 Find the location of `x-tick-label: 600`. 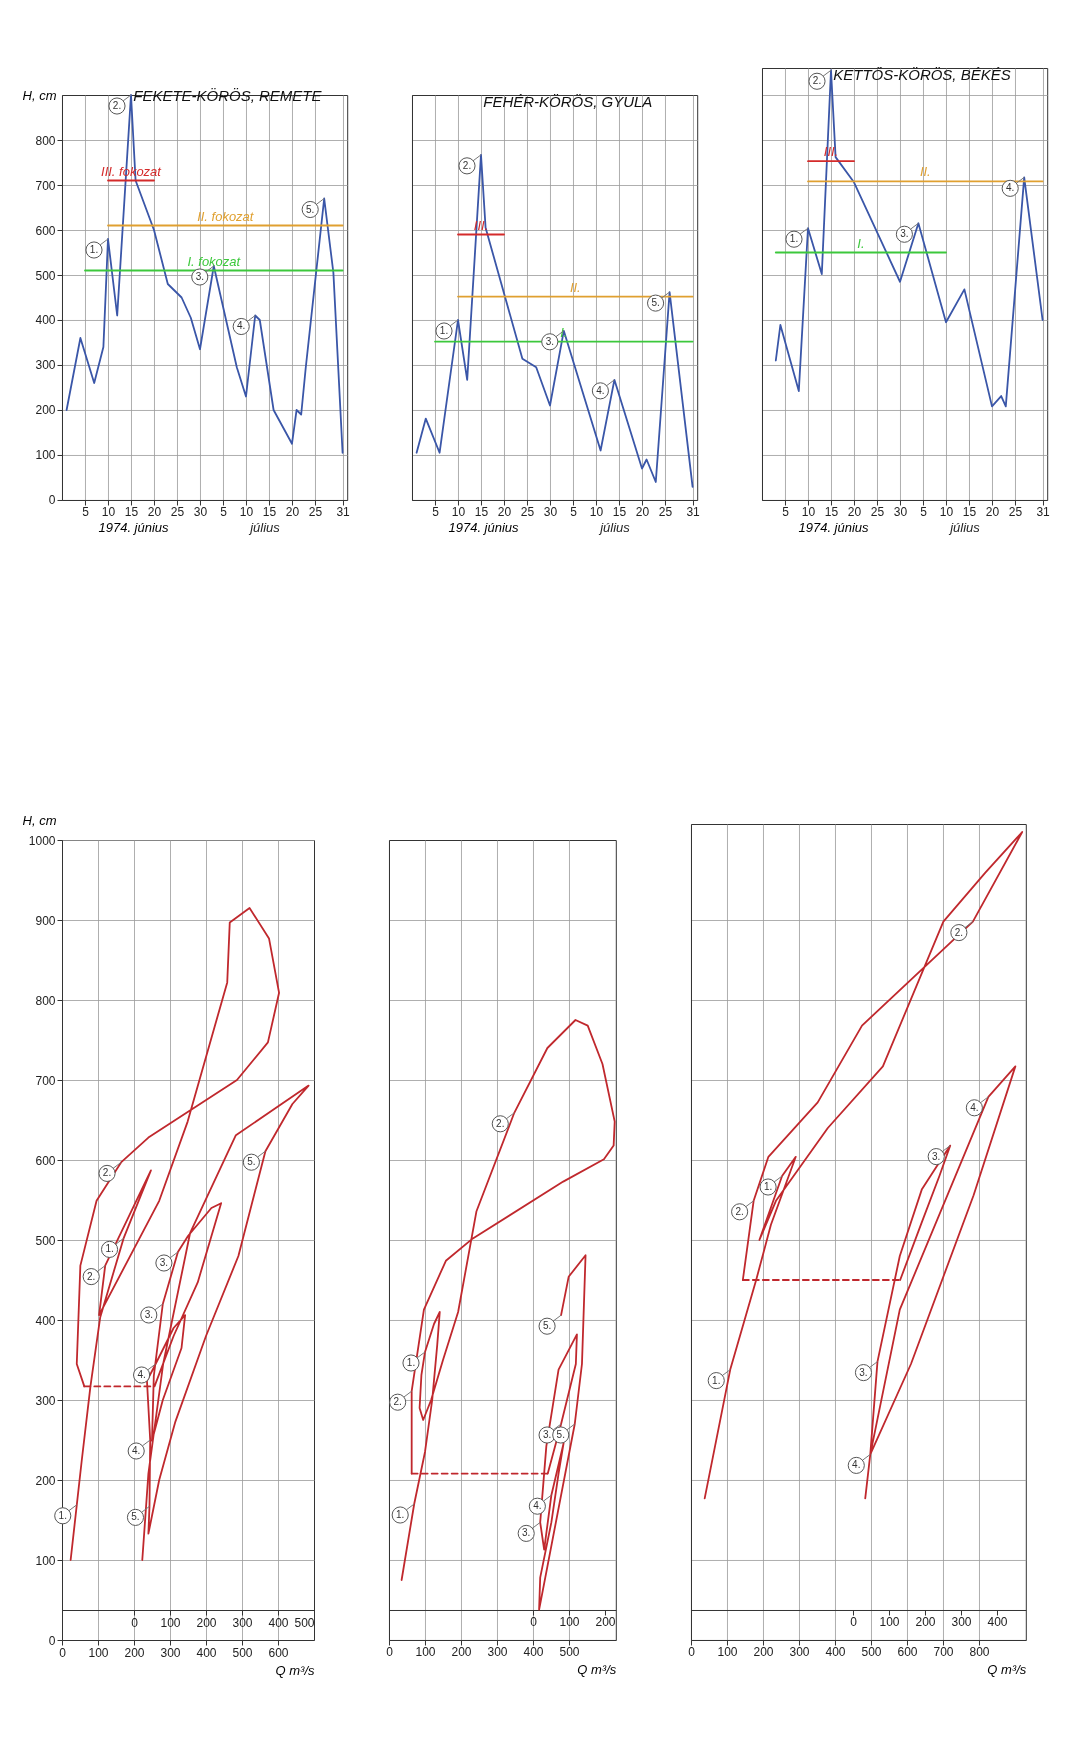

x-tick-label: 600 is located at coordinates (278, 1652).